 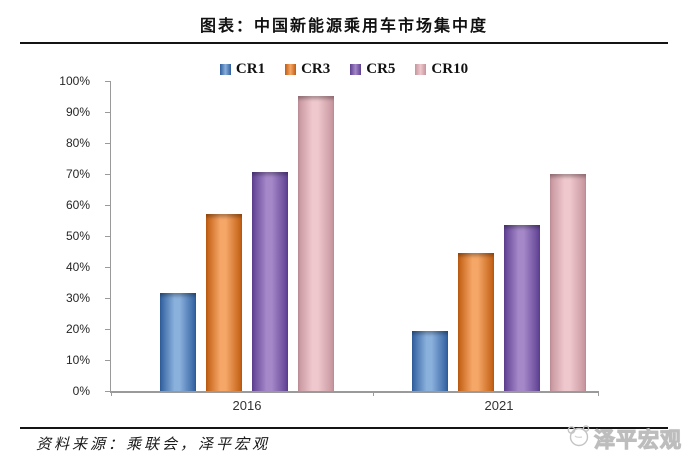 I want to click on bar-cr1-2016, so click(x=178, y=342).